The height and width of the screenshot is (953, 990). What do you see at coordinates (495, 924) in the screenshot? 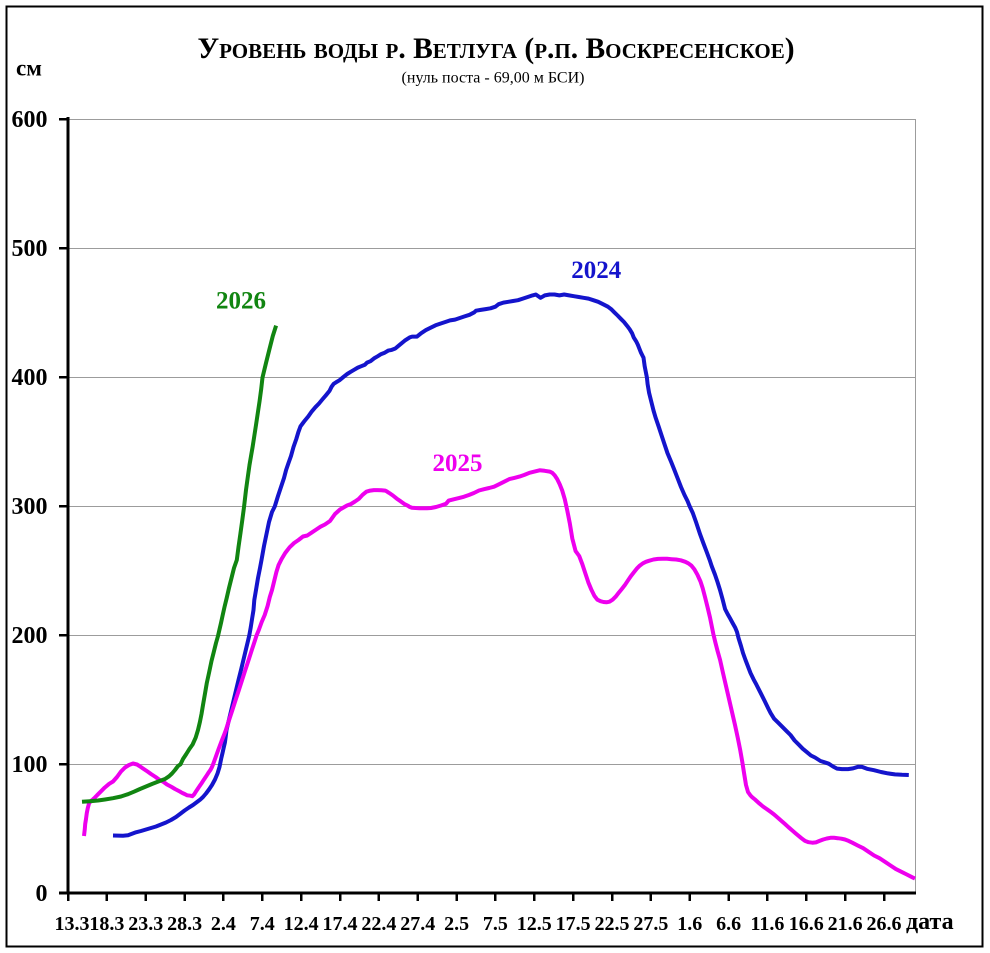
I see `svg-text: 7.5` at bounding box center [495, 924].